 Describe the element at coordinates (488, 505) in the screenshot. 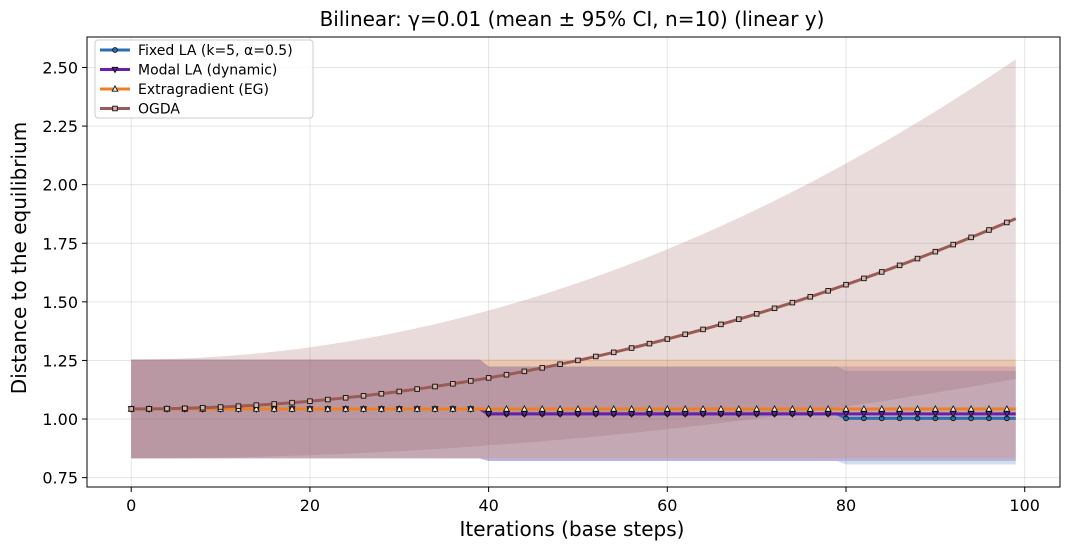

I see `x-tick-label: 40` at that location.